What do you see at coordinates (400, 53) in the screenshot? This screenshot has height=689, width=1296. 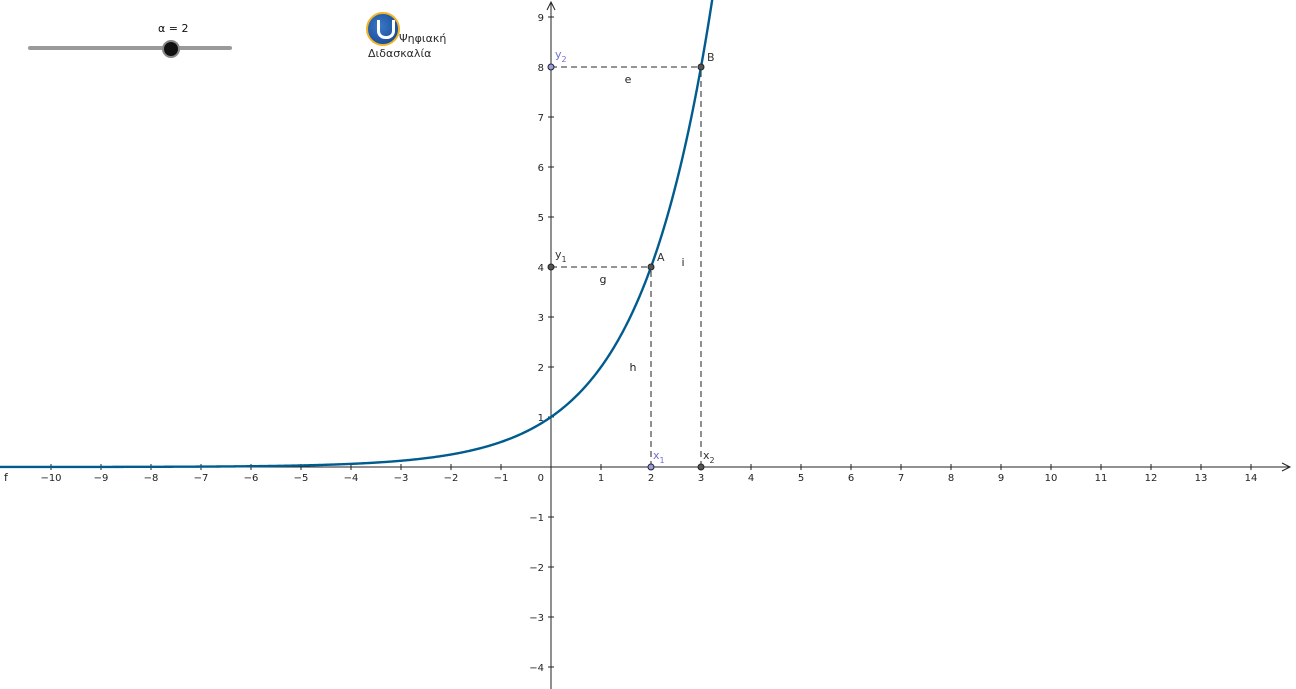 I see `logo-text-line2: Διδασκαλία` at bounding box center [400, 53].